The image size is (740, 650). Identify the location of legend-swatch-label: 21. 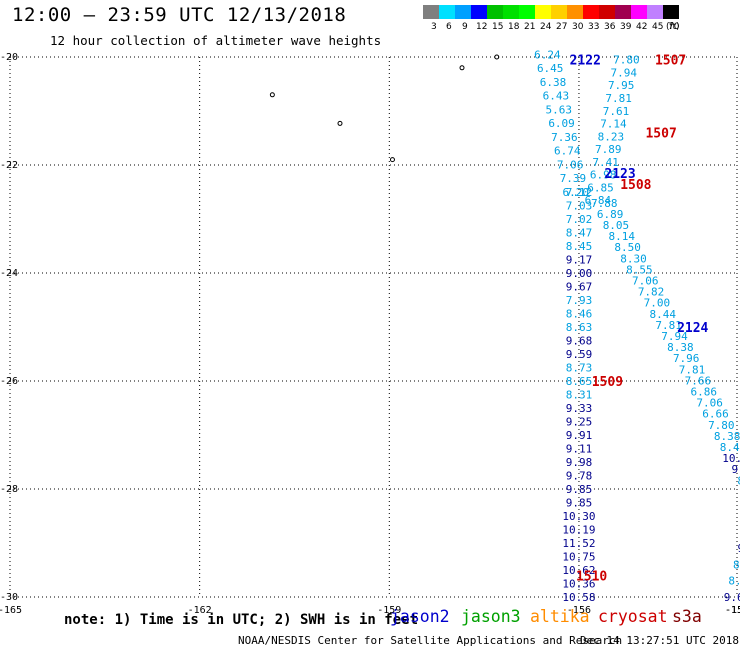
(530, 27).